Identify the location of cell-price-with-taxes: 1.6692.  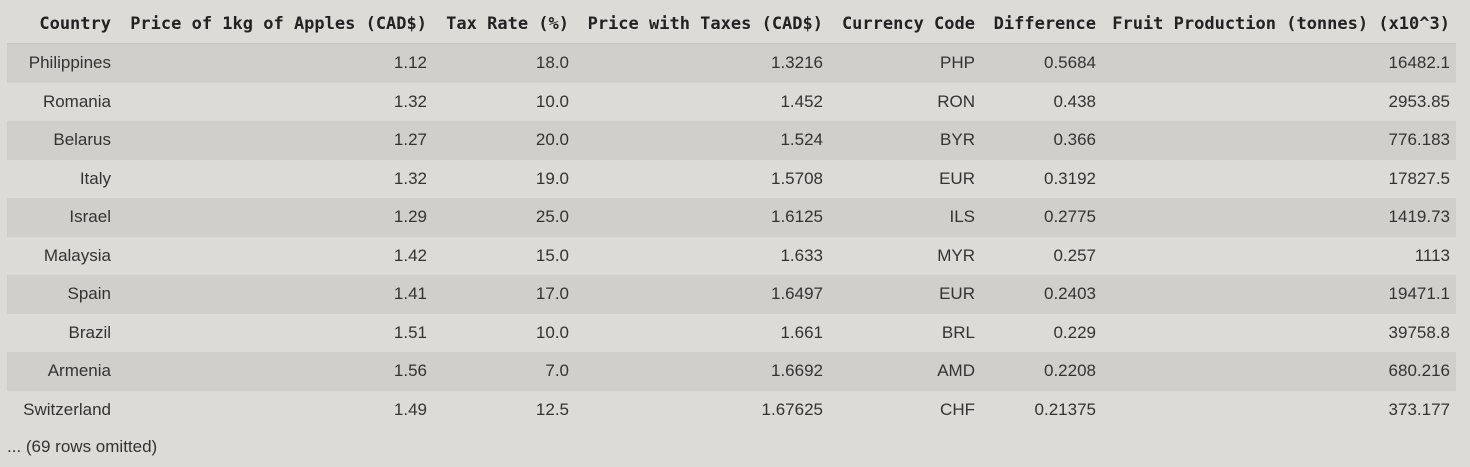
(702, 371).